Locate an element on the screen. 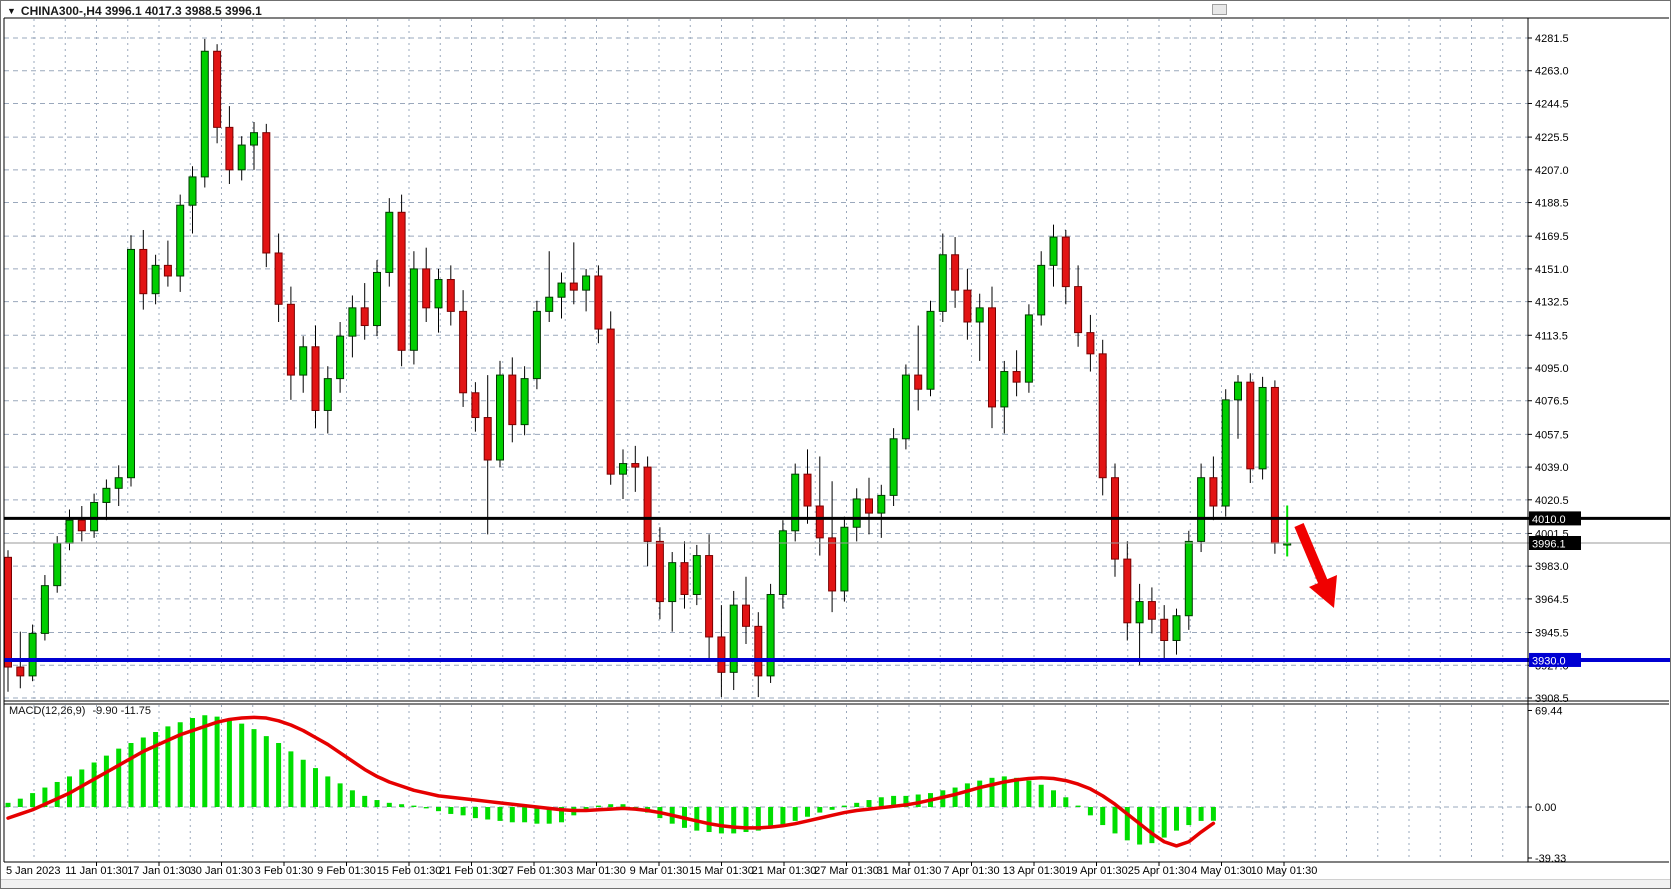  price-tick-label: 4263.0 is located at coordinates (1552, 72).